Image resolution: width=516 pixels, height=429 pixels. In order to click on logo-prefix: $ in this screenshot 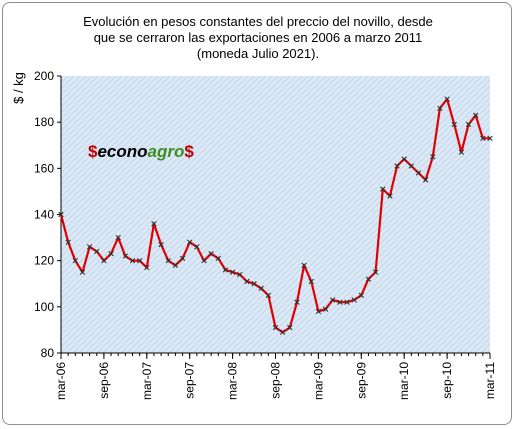, I will do `click(93, 151)`.